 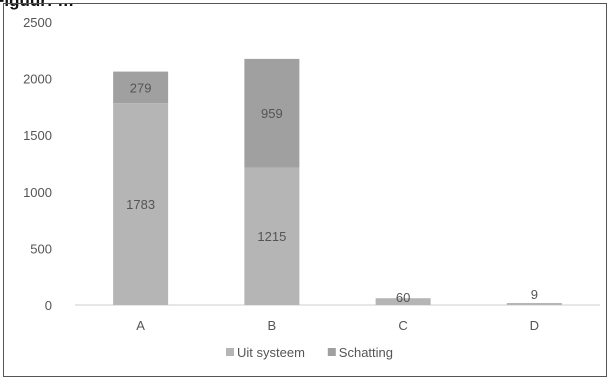 I want to click on bar-C-uit-systeem, so click(x=403, y=301).